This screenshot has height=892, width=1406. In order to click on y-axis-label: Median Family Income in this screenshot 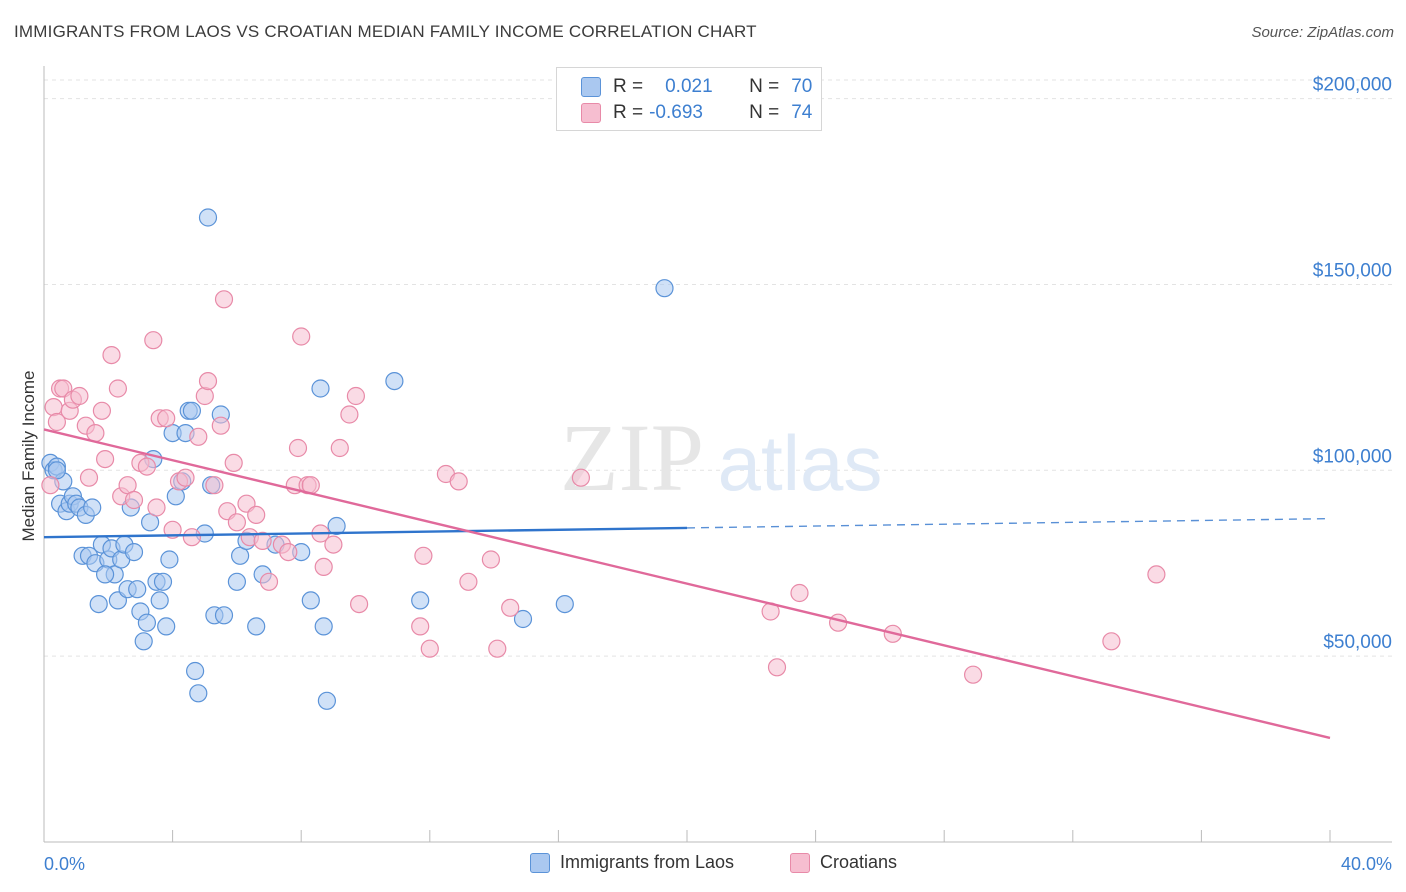, I will do `click(28, 455)`.